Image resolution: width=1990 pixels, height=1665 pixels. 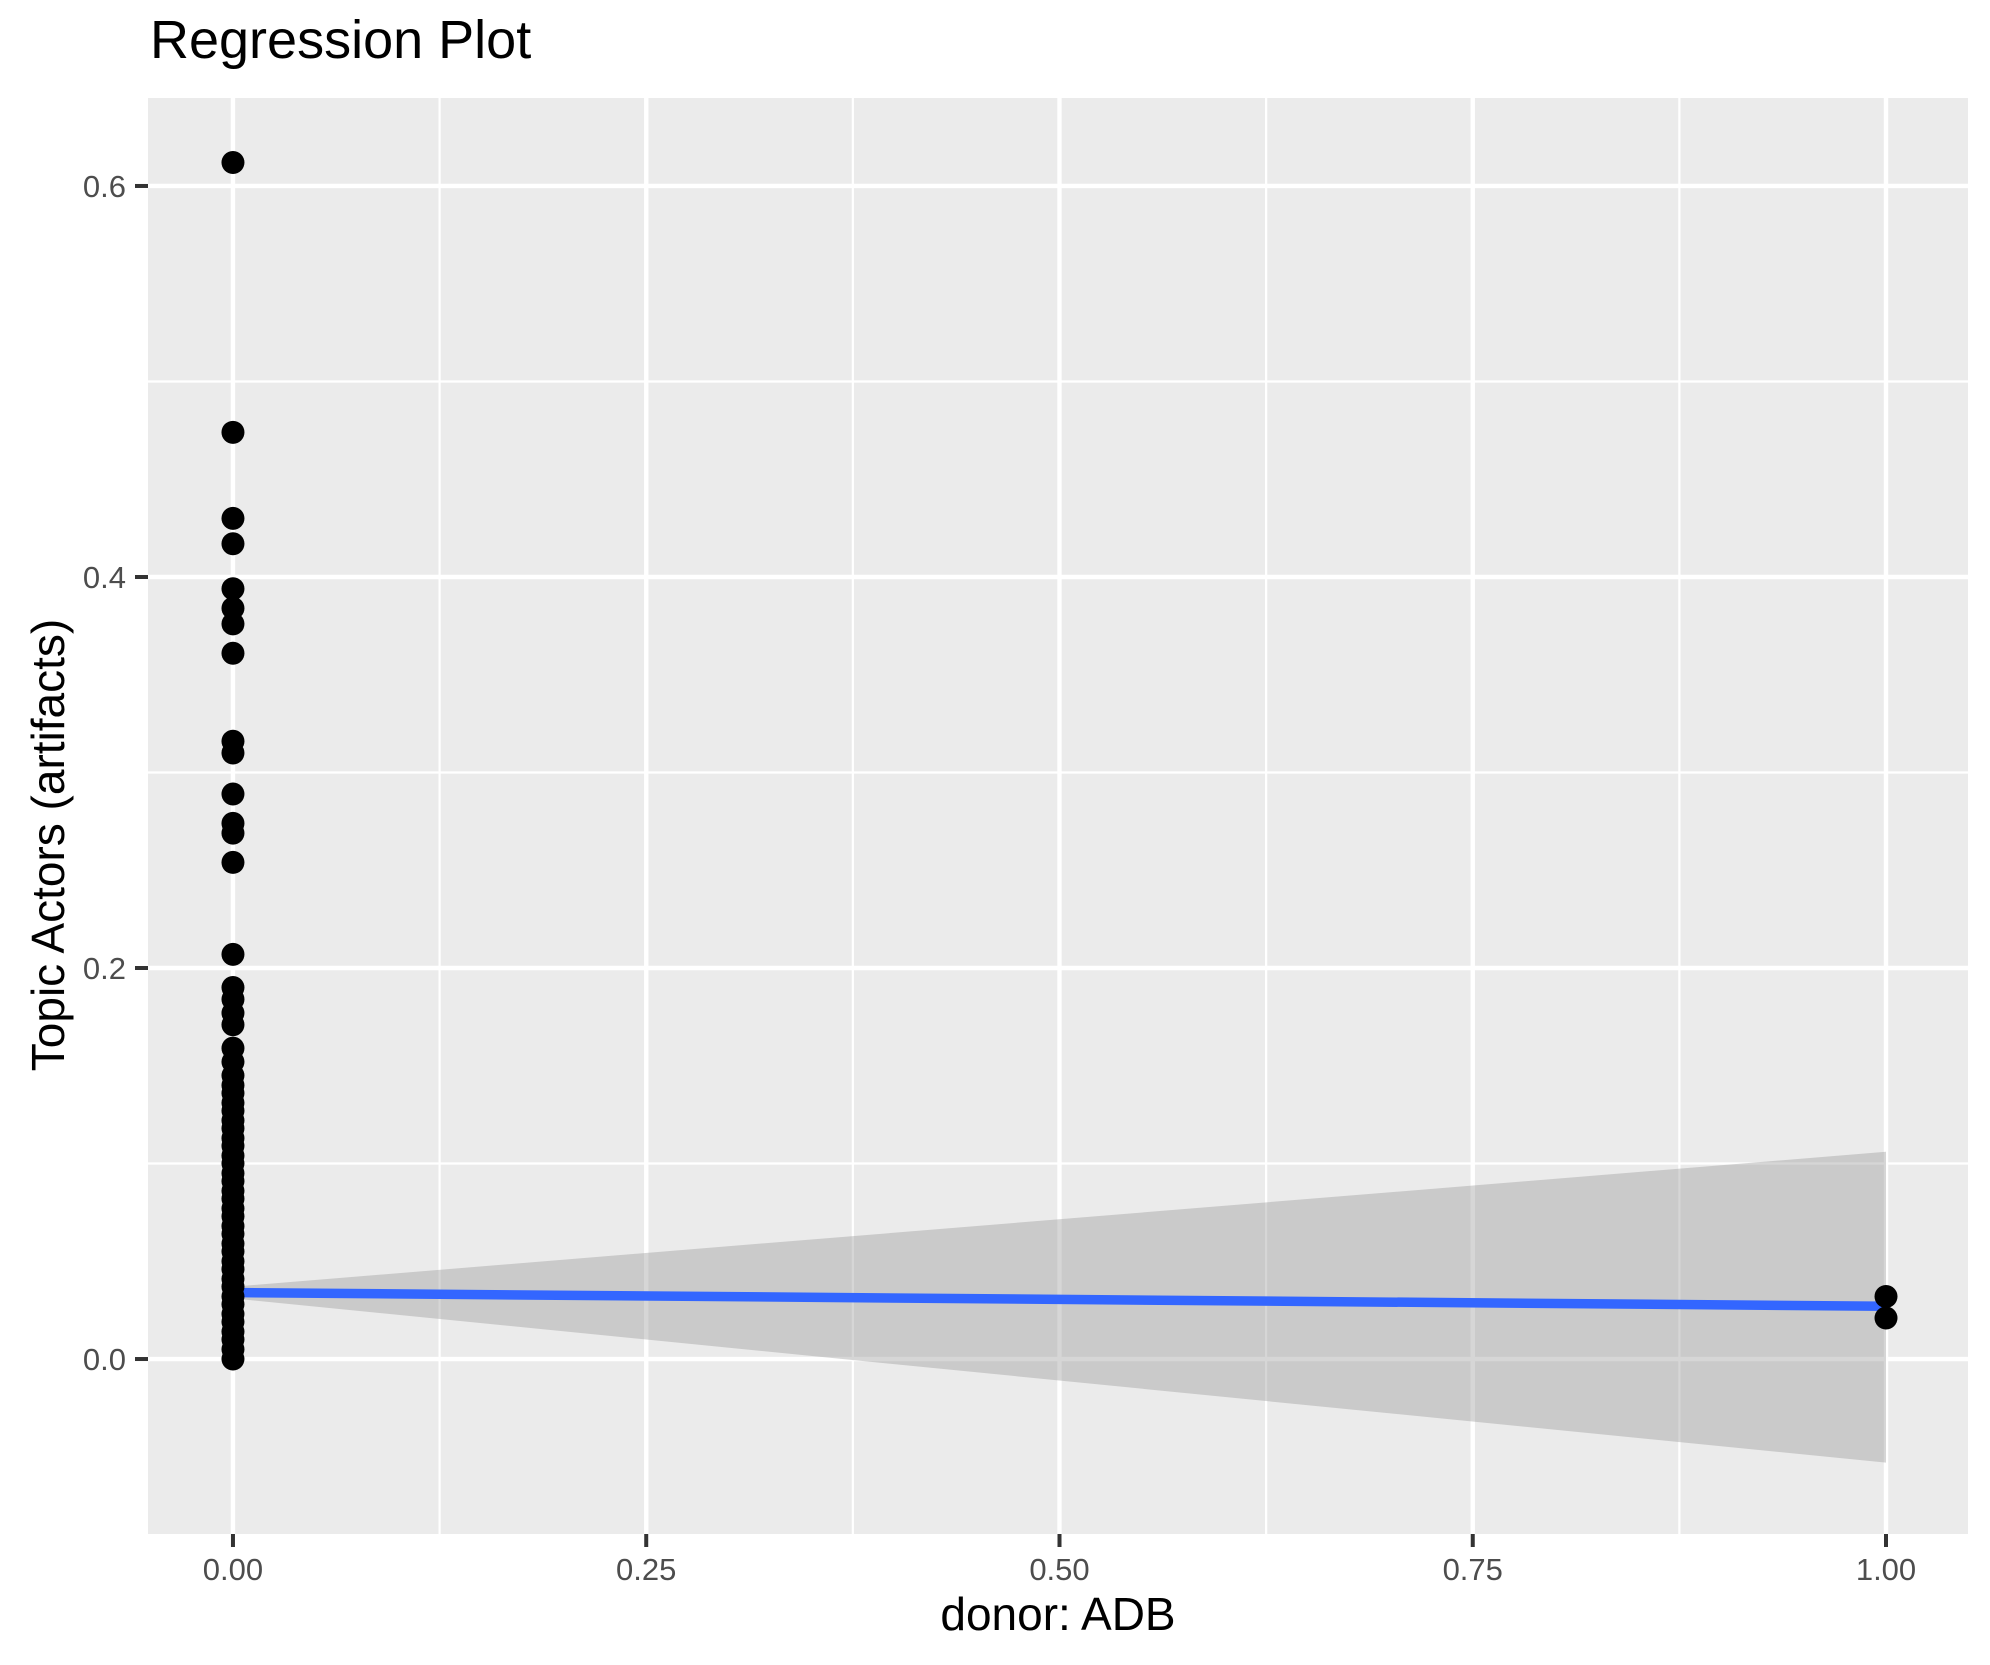 What do you see at coordinates (233, 1569) in the screenshot?
I see `x-tick-label: 0.00` at bounding box center [233, 1569].